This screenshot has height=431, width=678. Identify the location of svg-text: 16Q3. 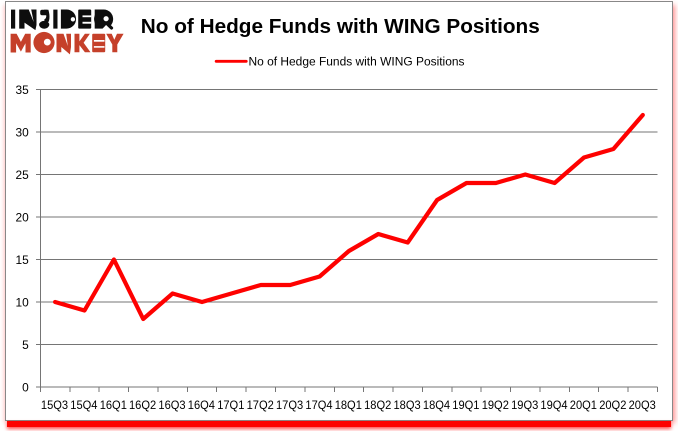
(171, 406).